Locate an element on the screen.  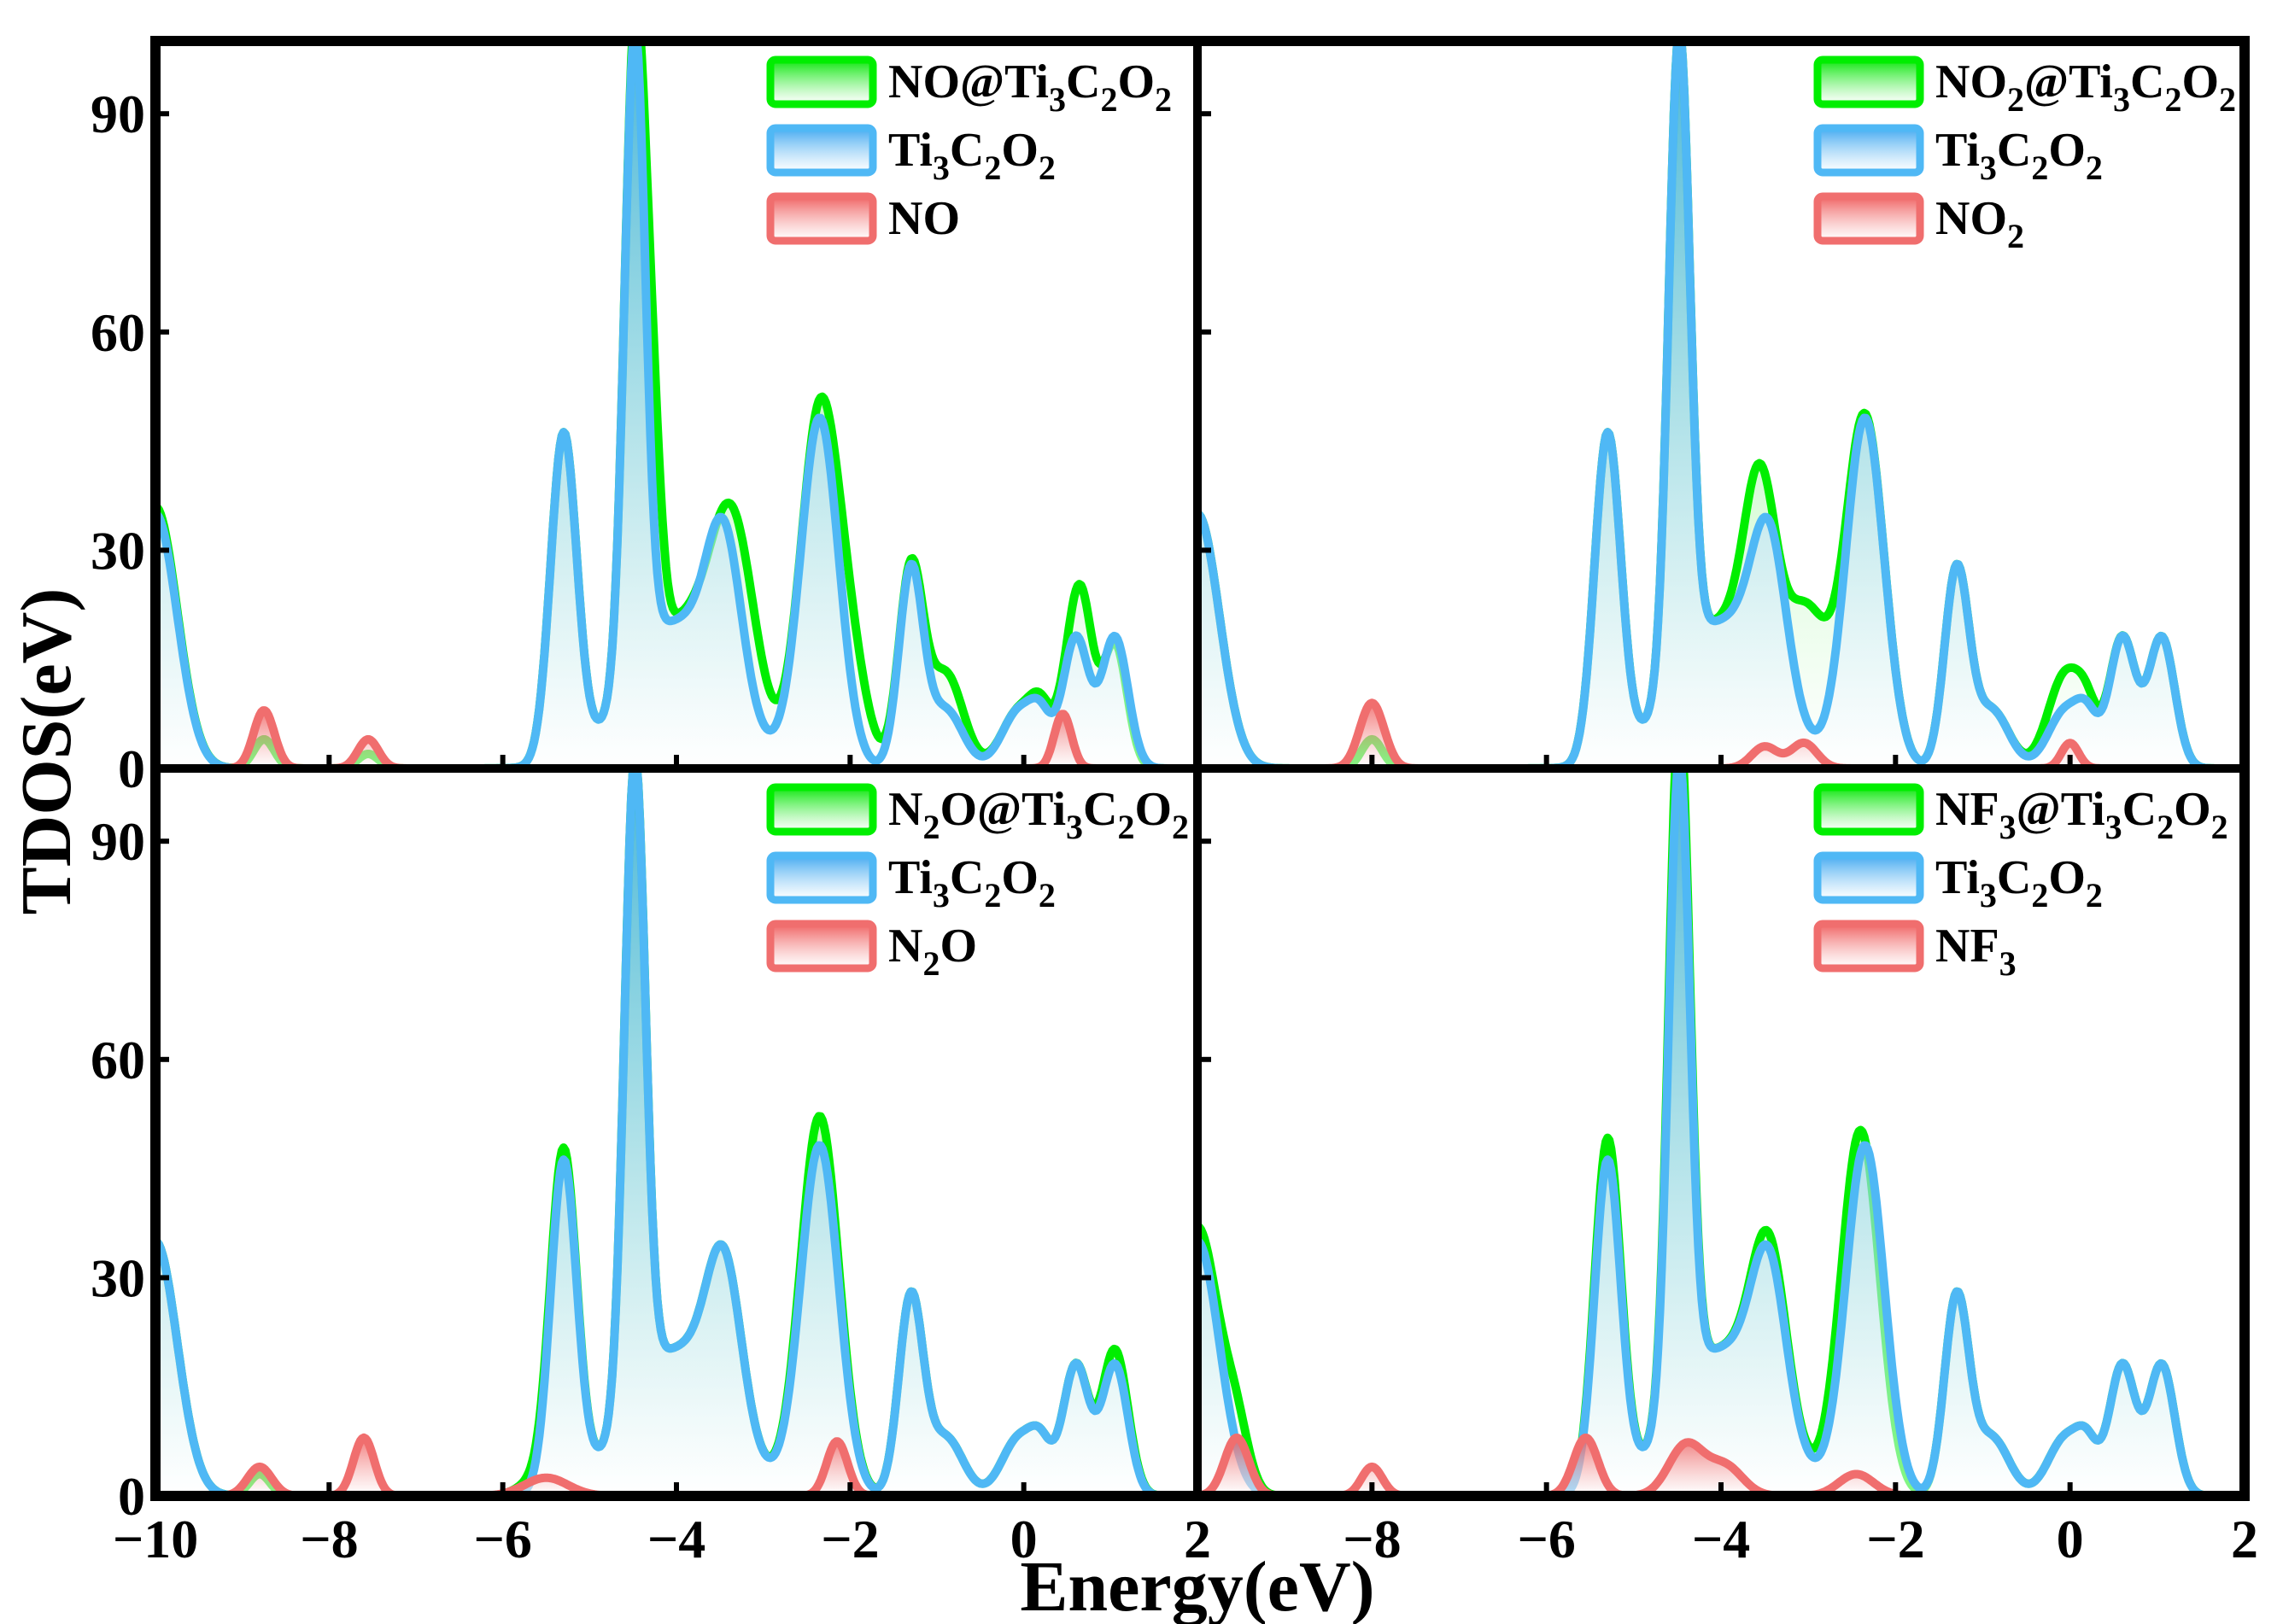
legend-entry-composite: NF3@Ti3C2O2​ is located at coordinates (2020, 815).